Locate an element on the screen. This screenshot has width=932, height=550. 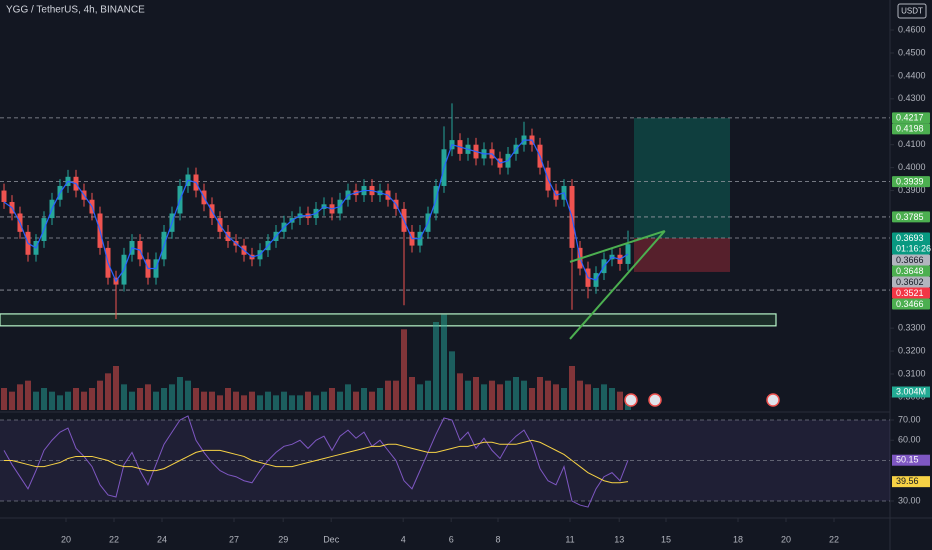
x-tick-label: 6 is located at coordinates (451, 539).